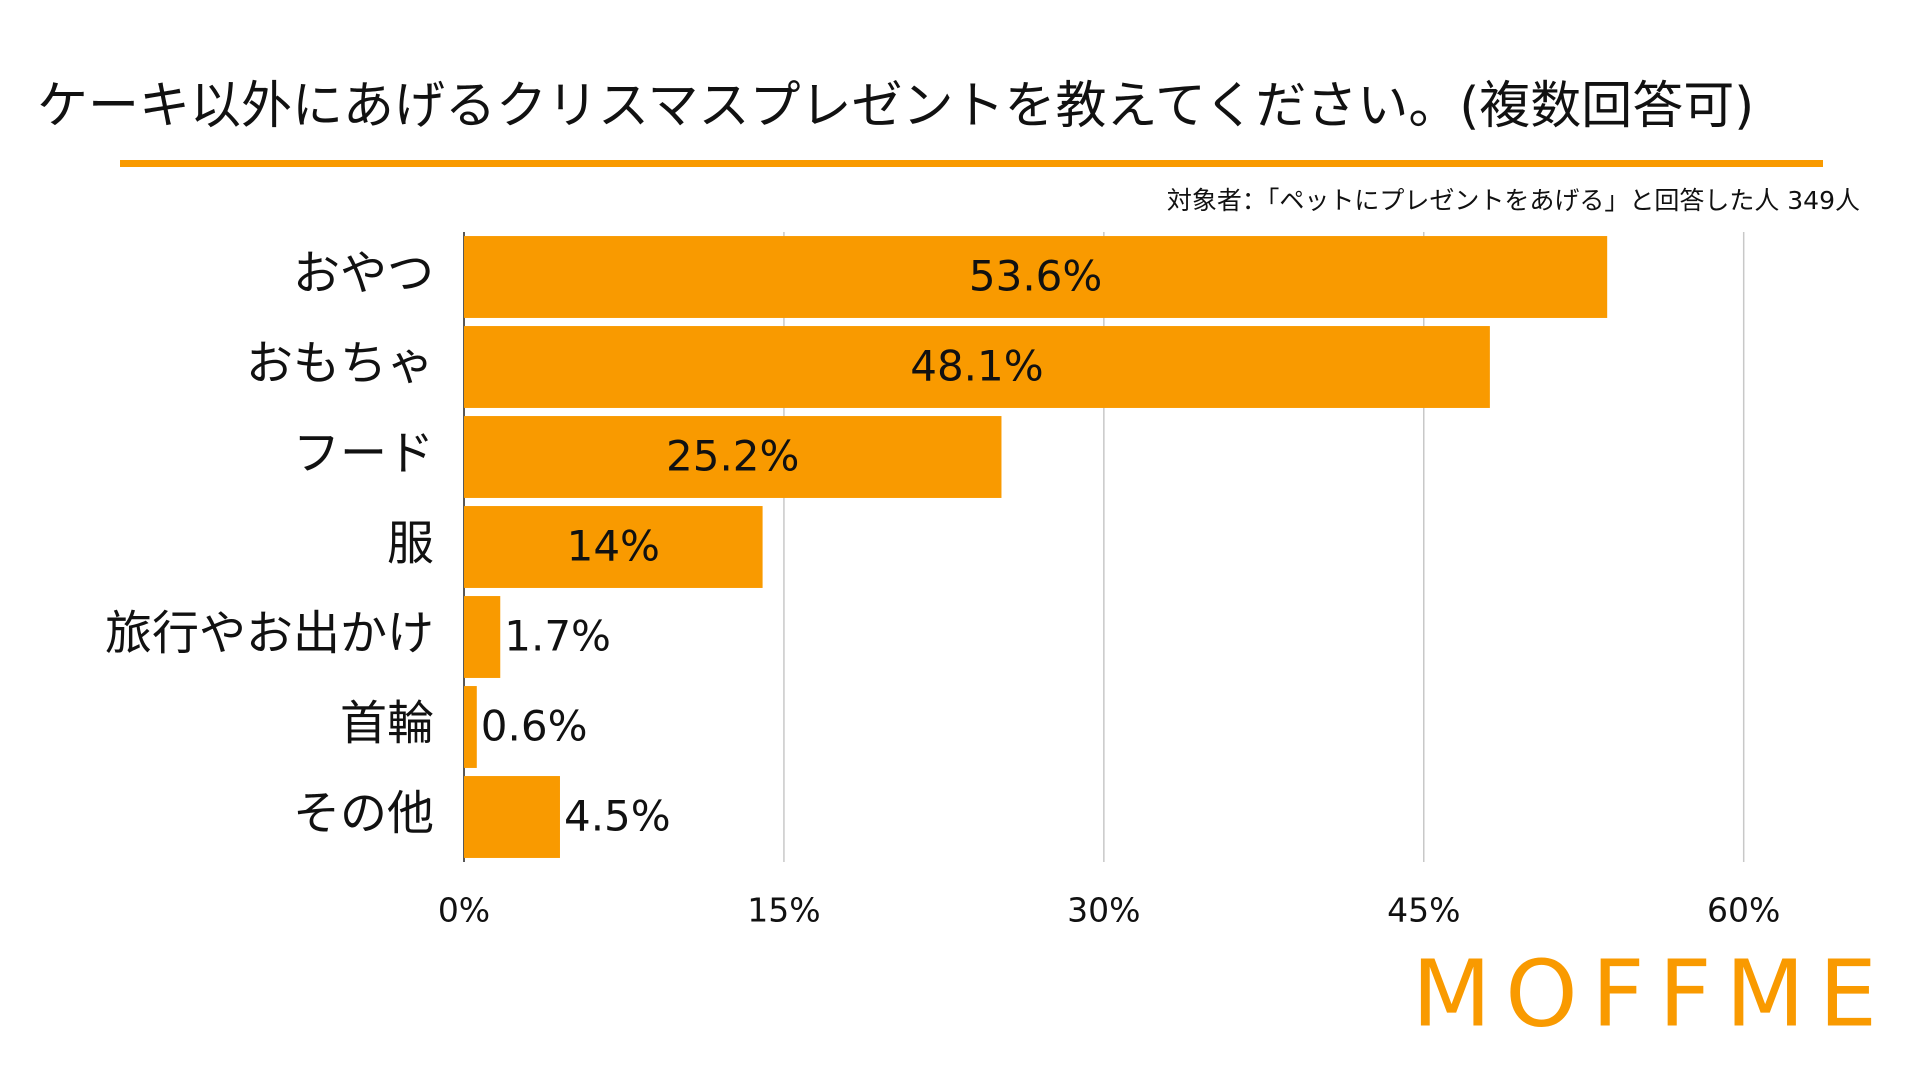 Image resolution: width=1920 pixels, height=1080 pixels. What do you see at coordinates (387, 724) in the screenshot?
I see `category-label: 首輪` at bounding box center [387, 724].